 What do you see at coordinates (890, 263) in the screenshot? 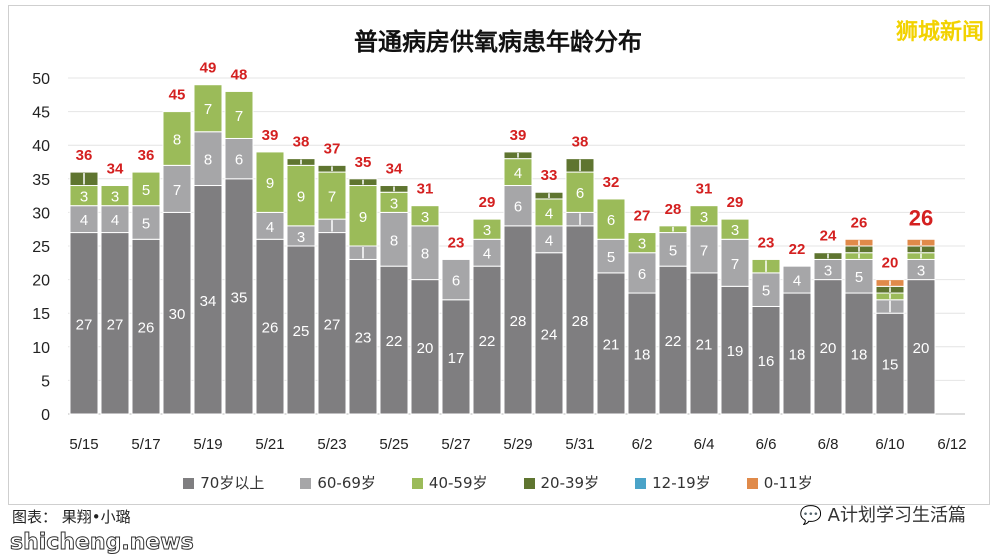
I see `total-label: 20` at bounding box center [890, 263].